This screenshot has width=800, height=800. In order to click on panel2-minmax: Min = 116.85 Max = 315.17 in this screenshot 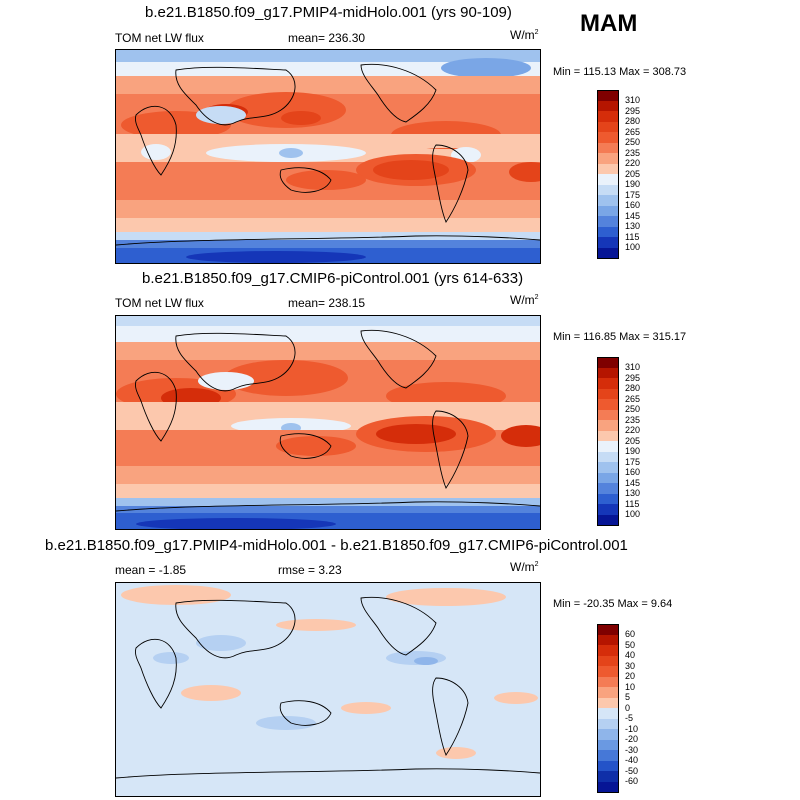, I will do `click(620, 337)`.